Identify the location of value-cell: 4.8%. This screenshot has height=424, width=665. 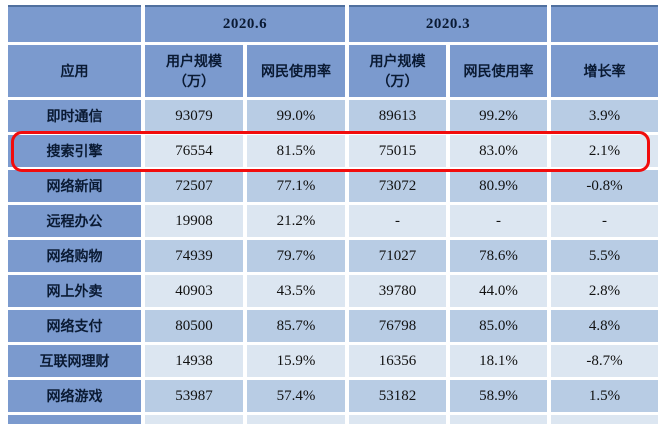
(604, 326).